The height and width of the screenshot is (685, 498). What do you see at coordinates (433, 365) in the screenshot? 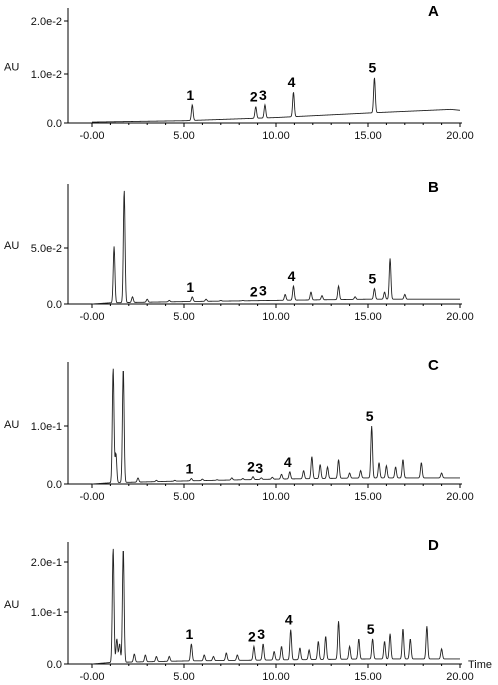
I see `panel-letter: C` at bounding box center [433, 365].